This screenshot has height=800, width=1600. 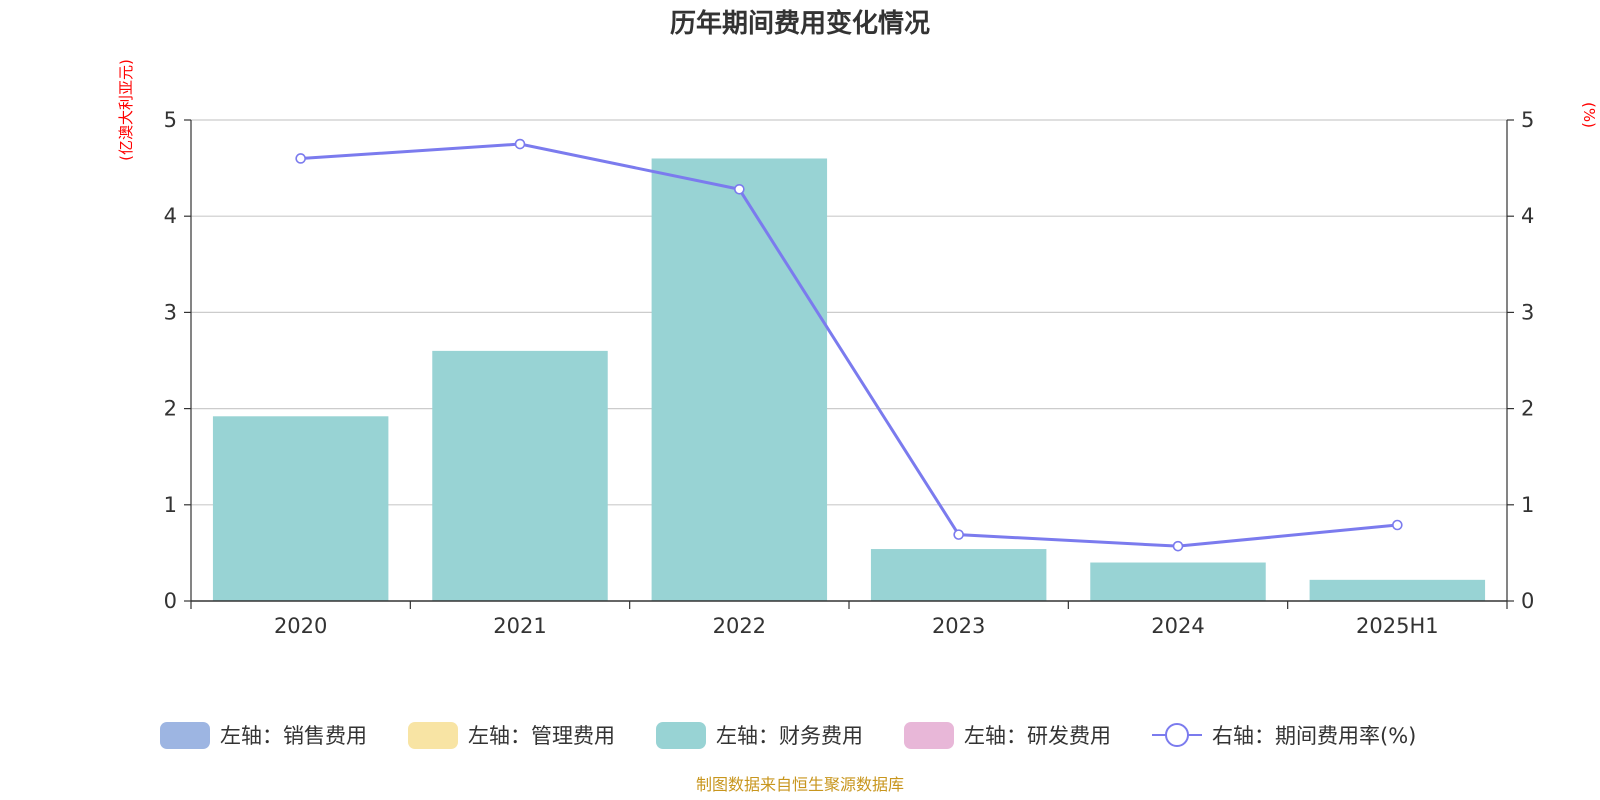 What do you see at coordinates (1037, 736) in the screenshot?
I see `legend-label: 左轴：研发费用` at bounding box center [1037, 736].